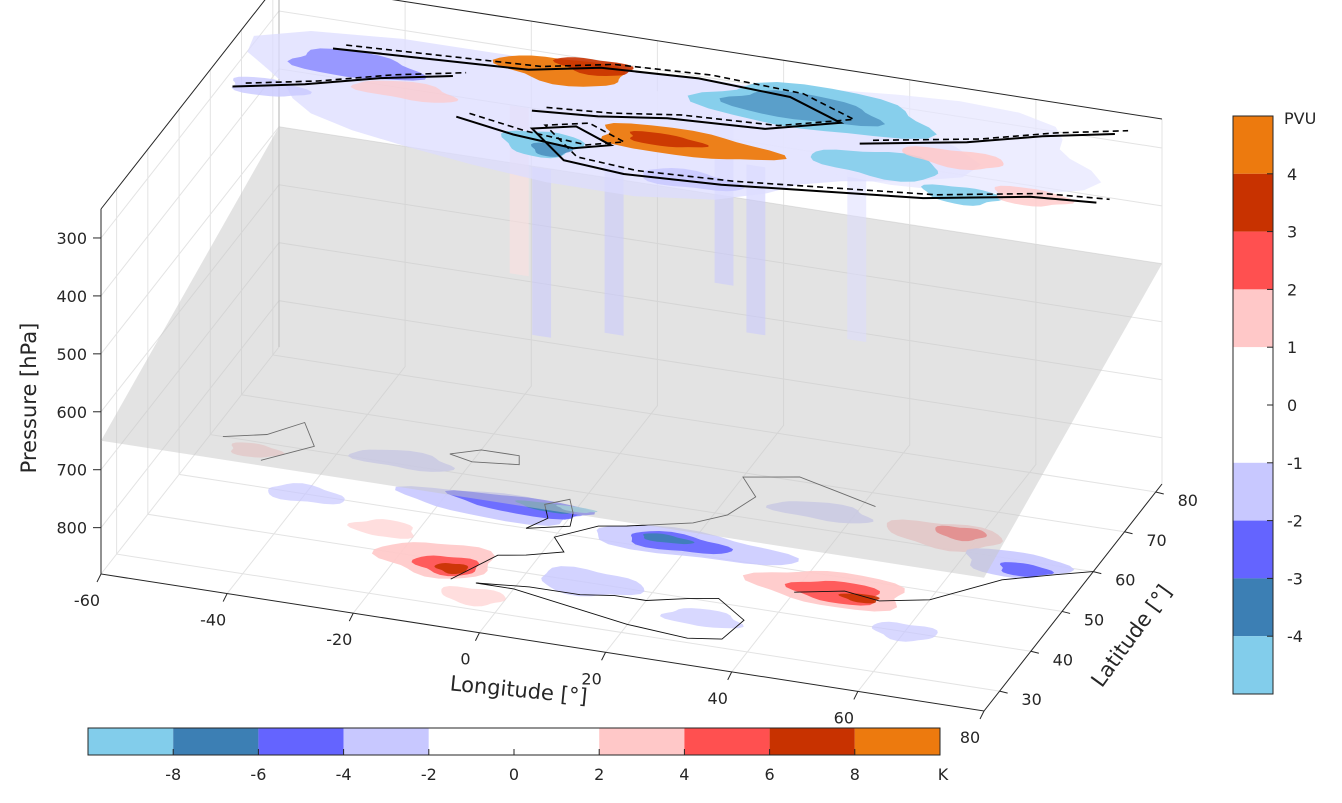  I want to click on pv-colorbar: 4 3 2 1 0 -1 -2 -3 -4, so click(1267, 405).